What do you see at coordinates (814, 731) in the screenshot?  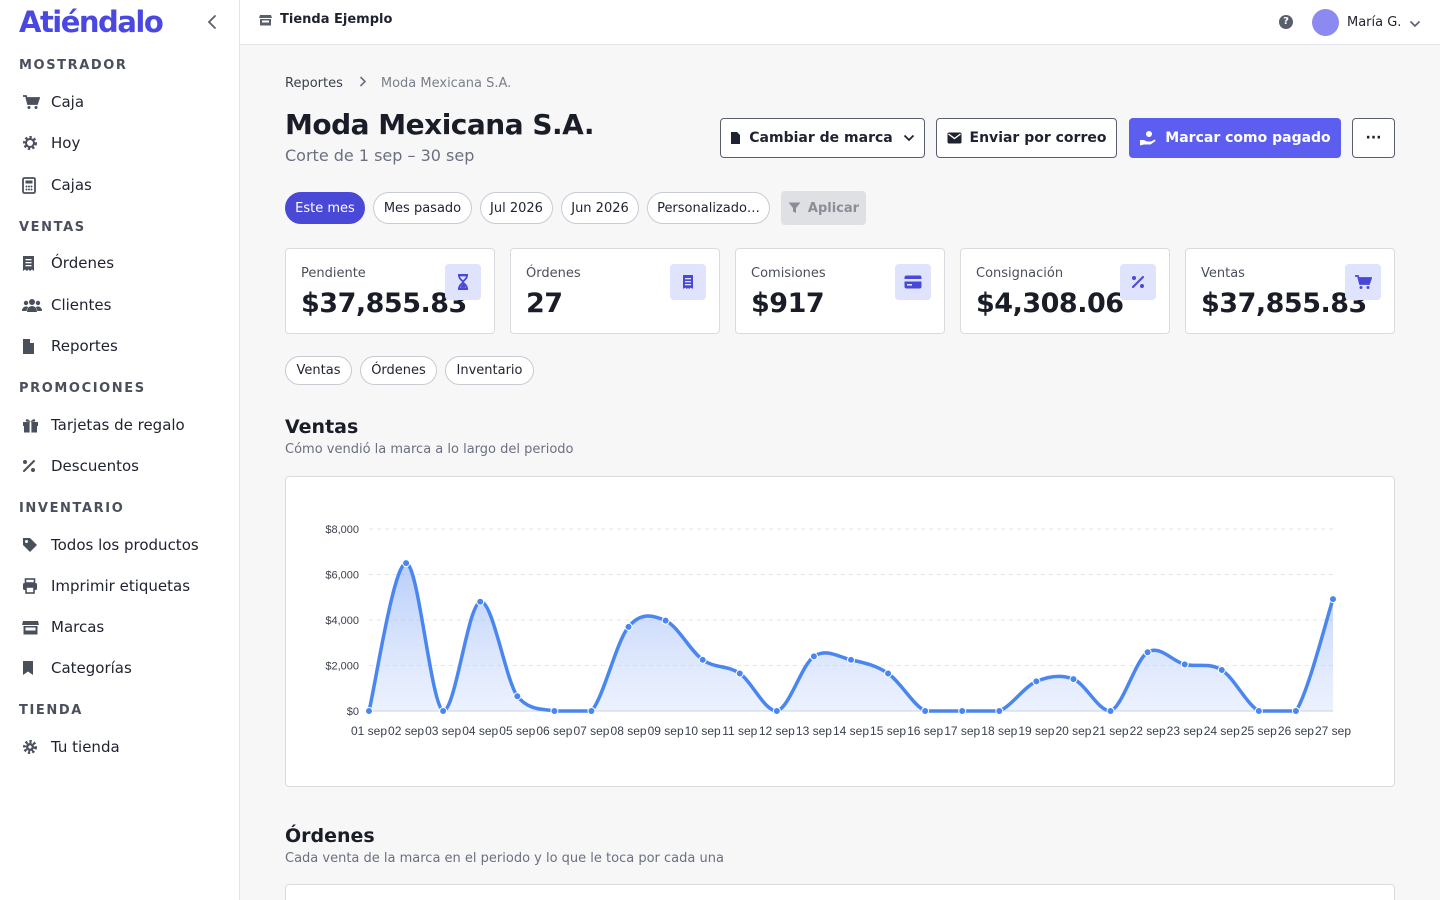 I see `x-tick-label: 13 sep` at bounding box center [814, 731].